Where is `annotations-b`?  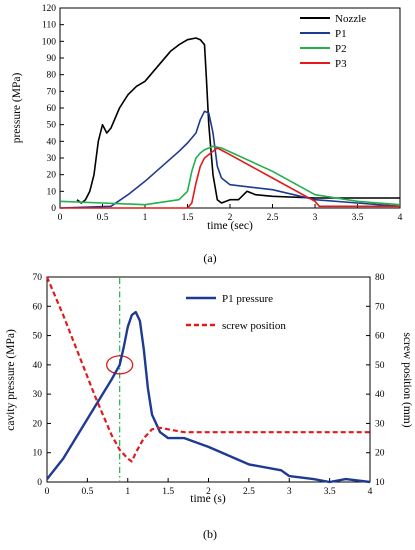 annotations-b is located at coordinates (120, 379).